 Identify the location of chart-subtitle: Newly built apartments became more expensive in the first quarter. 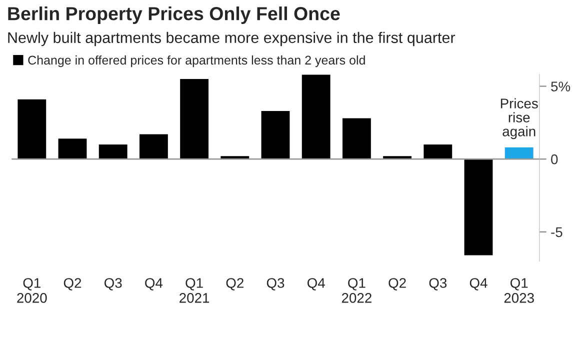
(232, 39).